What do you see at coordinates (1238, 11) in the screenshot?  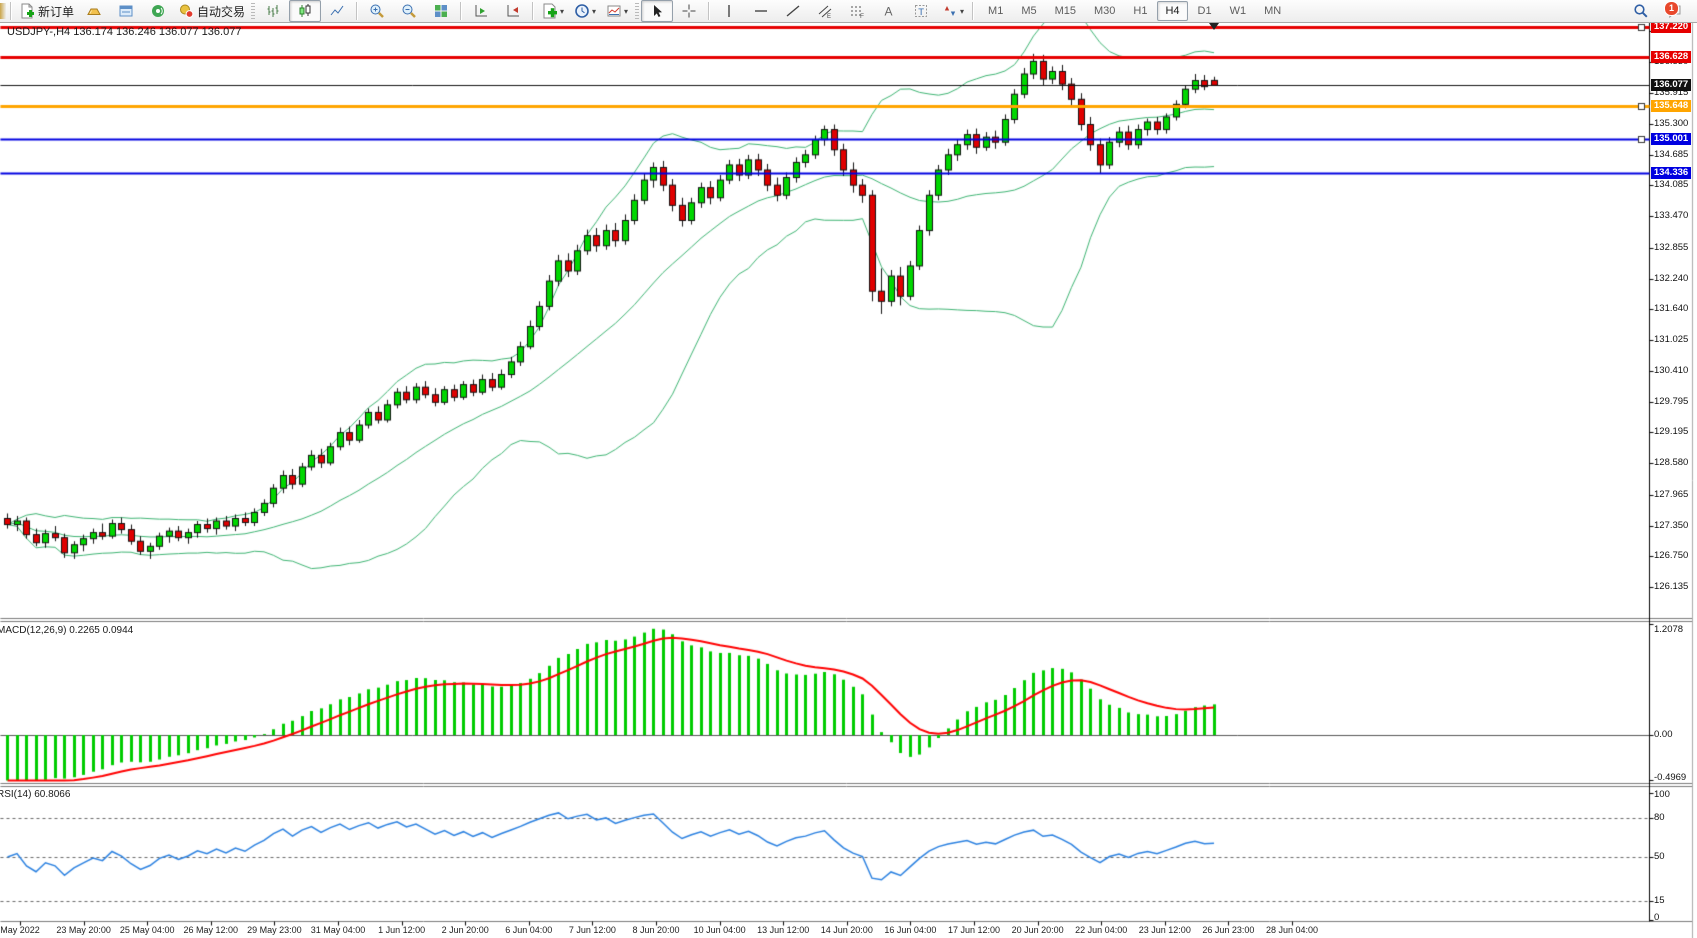 I see `timeframe-w1: W1` at bounding box center [1238, 11].